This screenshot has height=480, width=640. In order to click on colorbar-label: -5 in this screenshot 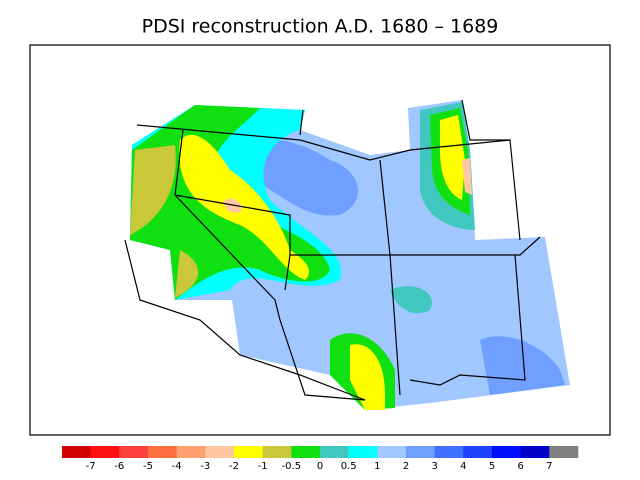, I will do `click(148, 466)`.